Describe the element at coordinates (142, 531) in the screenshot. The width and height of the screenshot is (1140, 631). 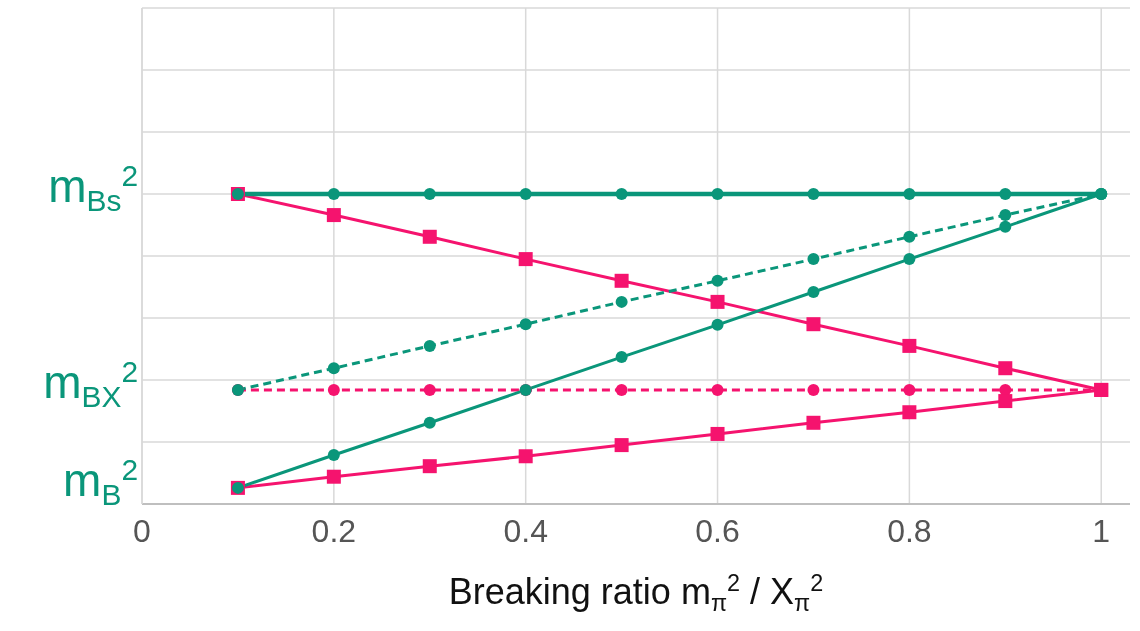
I see `x-tick-label: 0` at that location.